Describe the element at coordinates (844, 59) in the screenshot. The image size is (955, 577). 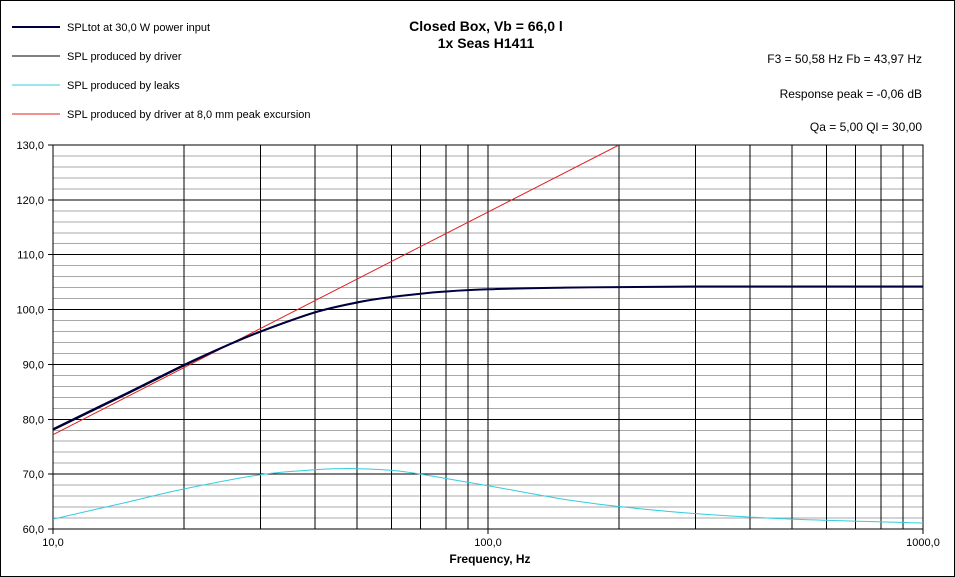
I see `f3-fb-readout: F3 = 50,58 Hz Fb = 43,97 Hz` at that location.